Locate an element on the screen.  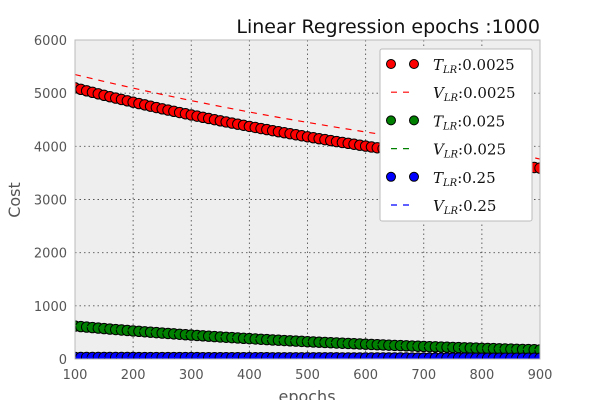
x-tick-label: 600 is located at coordinates (365, 375).